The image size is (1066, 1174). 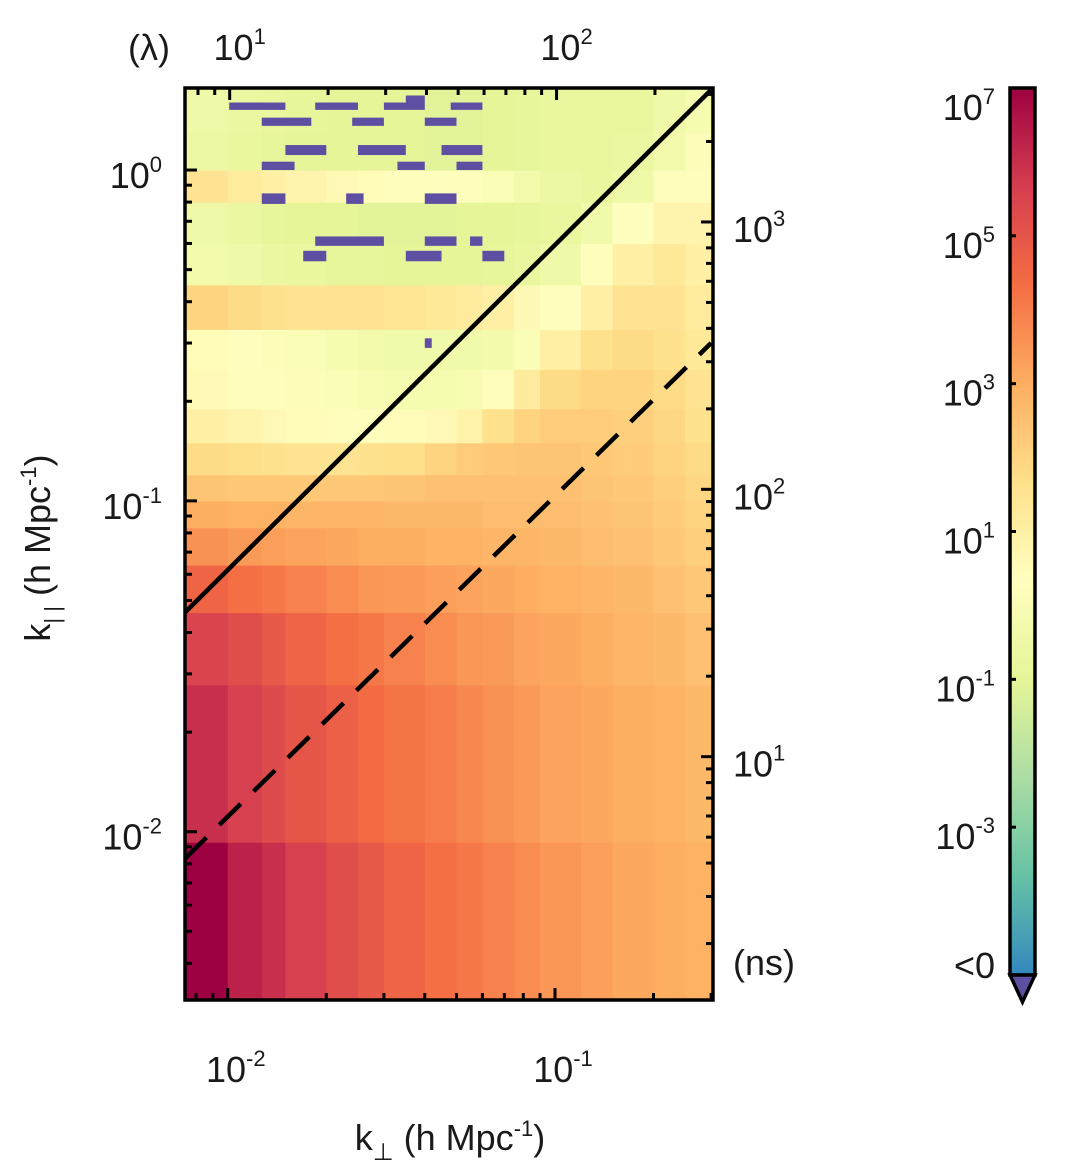 I want to click on colorbar-tick-label: 10¹, so click(x=969, y=540).